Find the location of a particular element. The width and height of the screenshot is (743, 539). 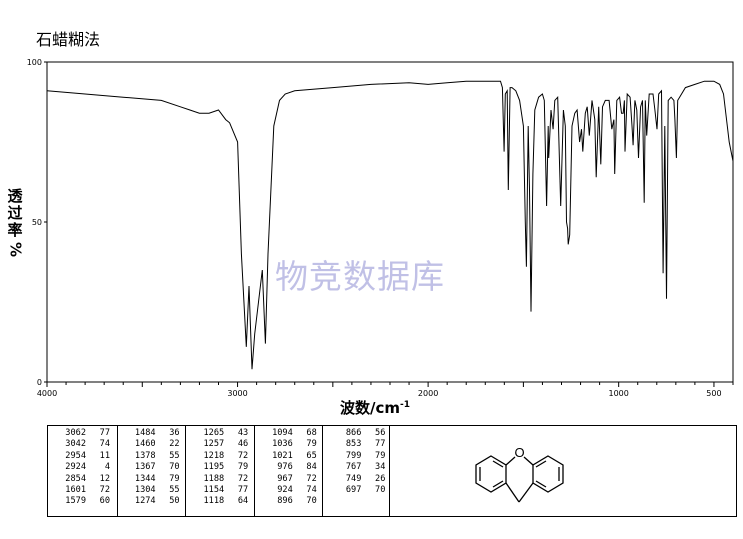

peak-transmittance: 26 is located at coordinates (380, 478).